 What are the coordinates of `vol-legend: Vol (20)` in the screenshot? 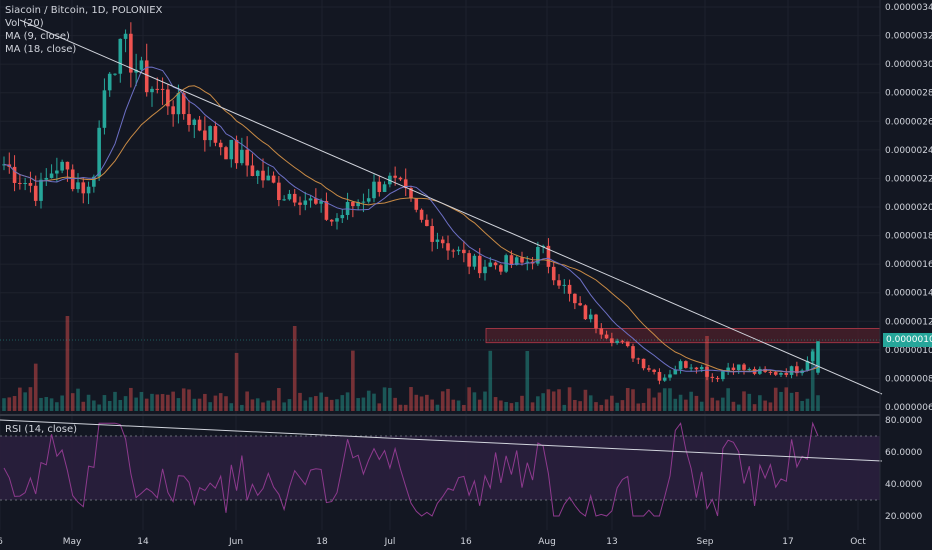 It's located at (24, 23).